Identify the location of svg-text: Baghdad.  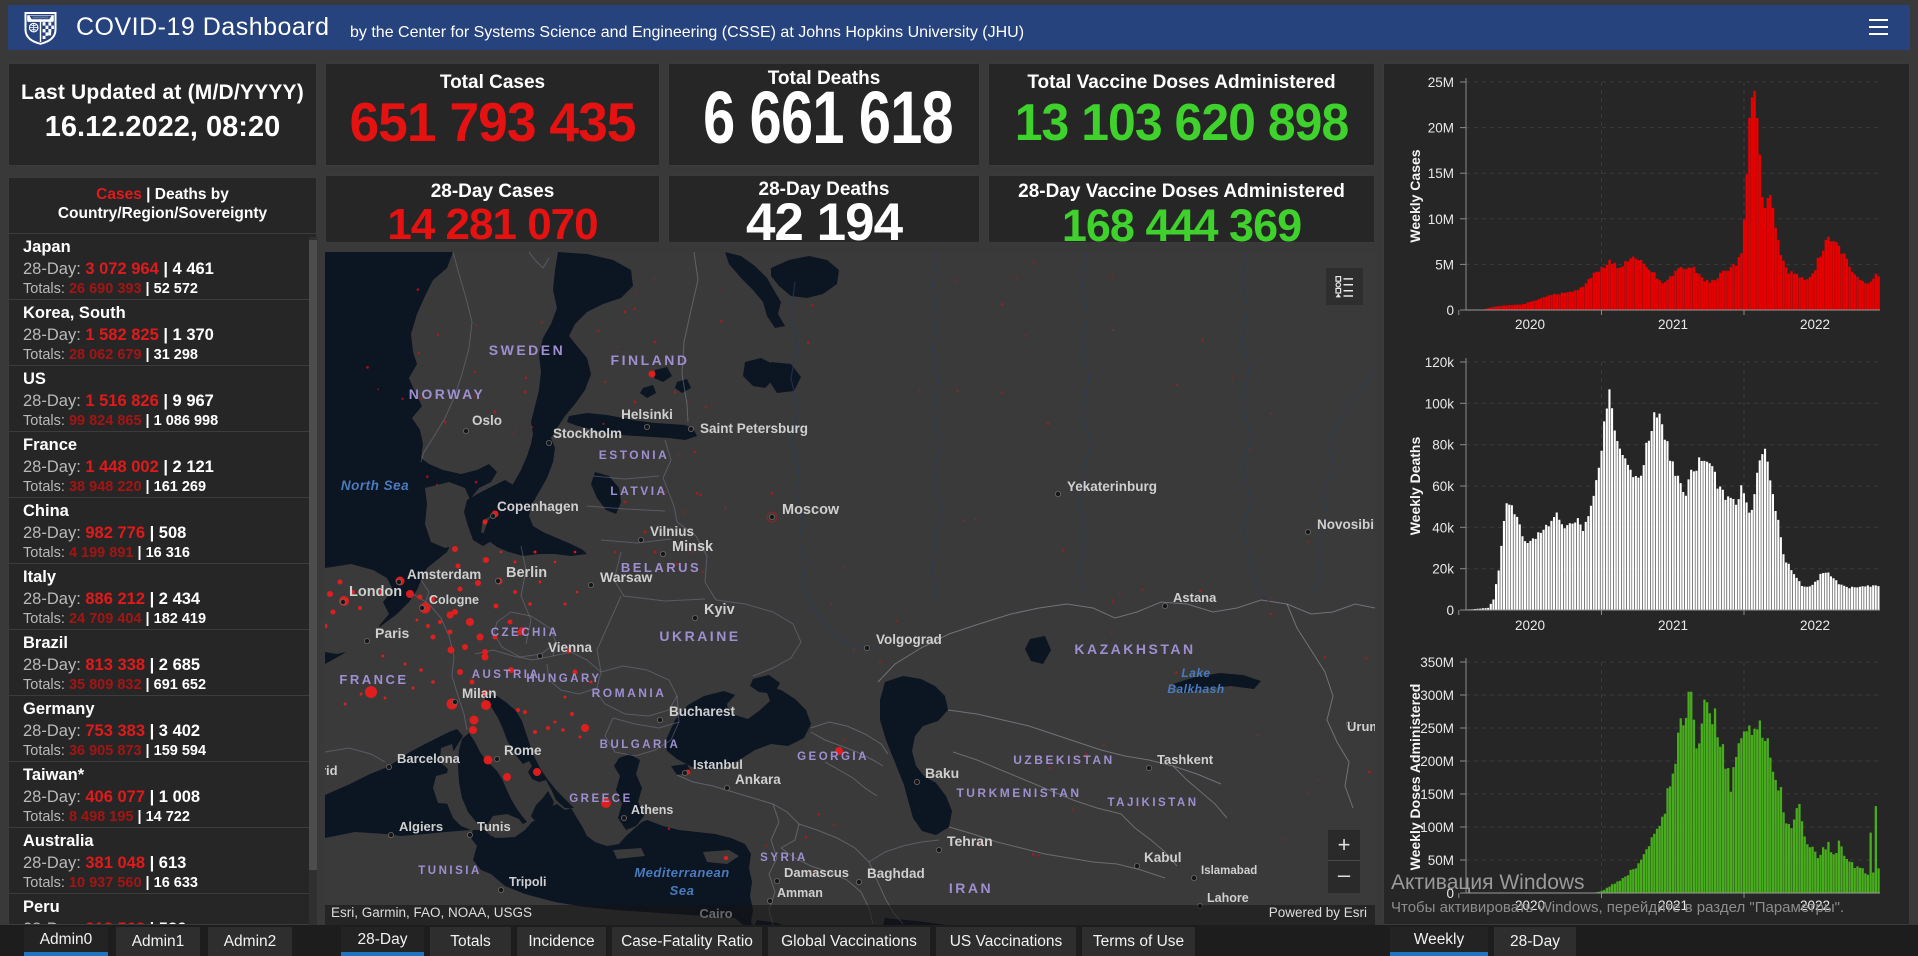
(896, 873).